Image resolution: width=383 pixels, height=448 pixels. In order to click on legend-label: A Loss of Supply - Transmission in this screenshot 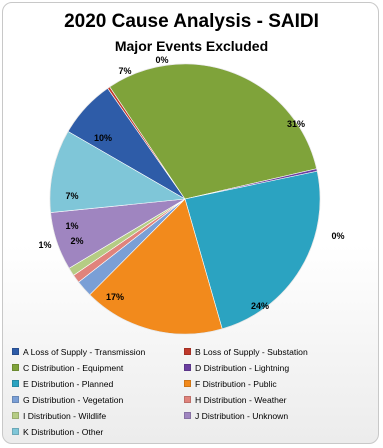, I will do `click(84, 351)`.